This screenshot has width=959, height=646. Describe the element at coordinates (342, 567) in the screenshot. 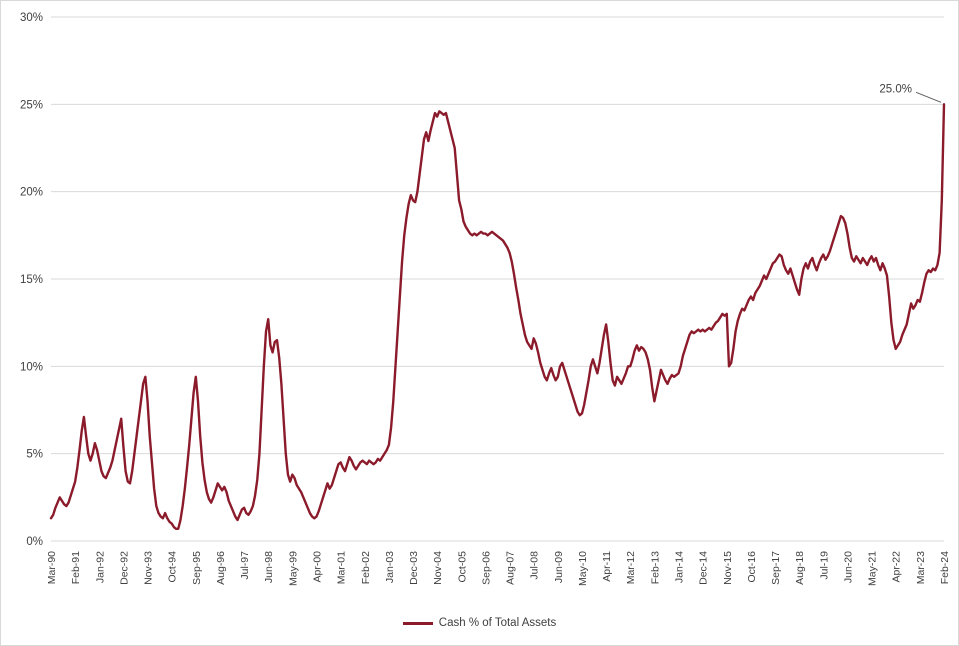

I see `x-axis-tick-label: Mar-01` at that location.